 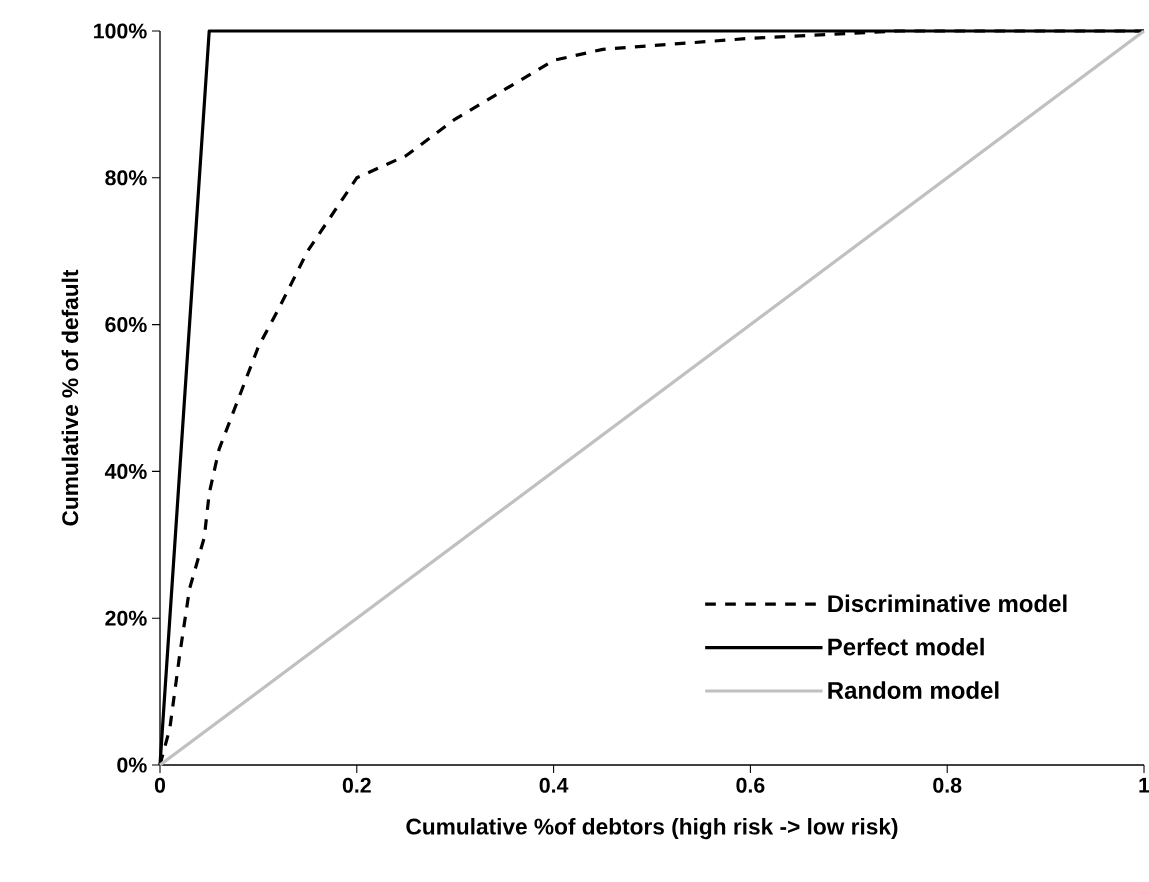 What do you see at coordinates (126, 178) in the screenshot?
I see `y-tick-label: 80%` at bounding box center [126, 178].